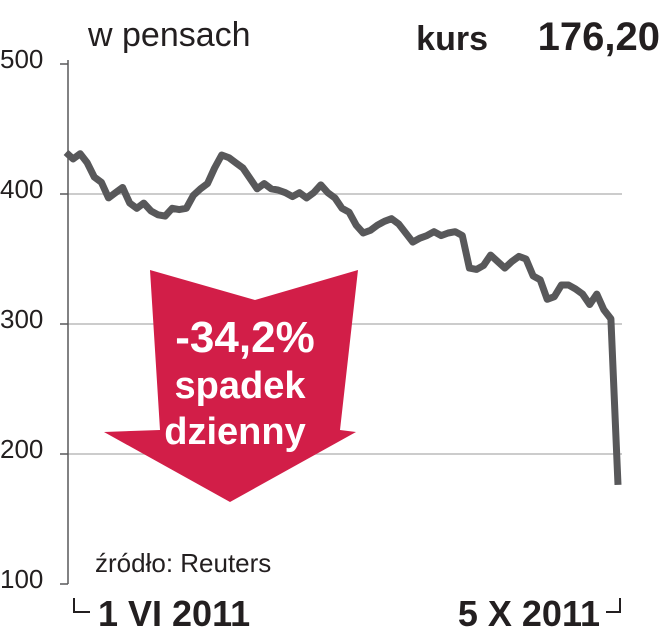 The width and height of the screenshot is (662, 640). What do you see at coordinates (21, 579) in the screenshot?
I see `y-tick-label: 100` at bounding box center [21, 579].